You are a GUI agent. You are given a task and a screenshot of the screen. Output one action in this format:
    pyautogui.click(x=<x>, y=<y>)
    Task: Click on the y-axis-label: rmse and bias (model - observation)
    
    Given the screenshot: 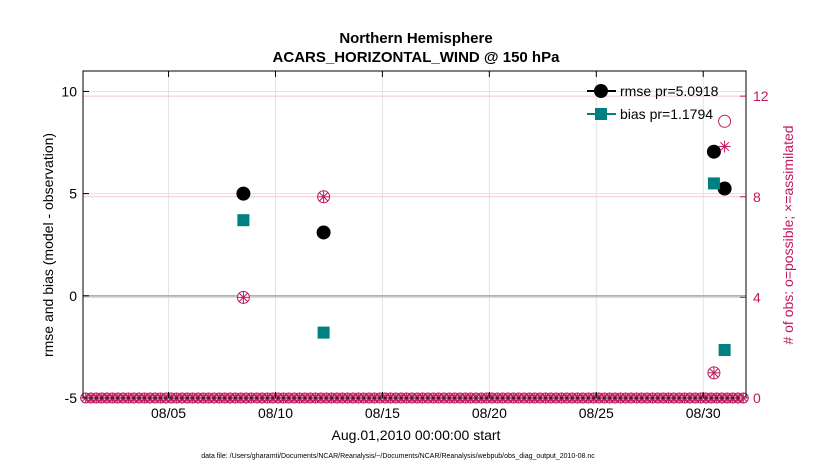 What is the action you would take?
    pyautogui.click(x=48, y=245)
    